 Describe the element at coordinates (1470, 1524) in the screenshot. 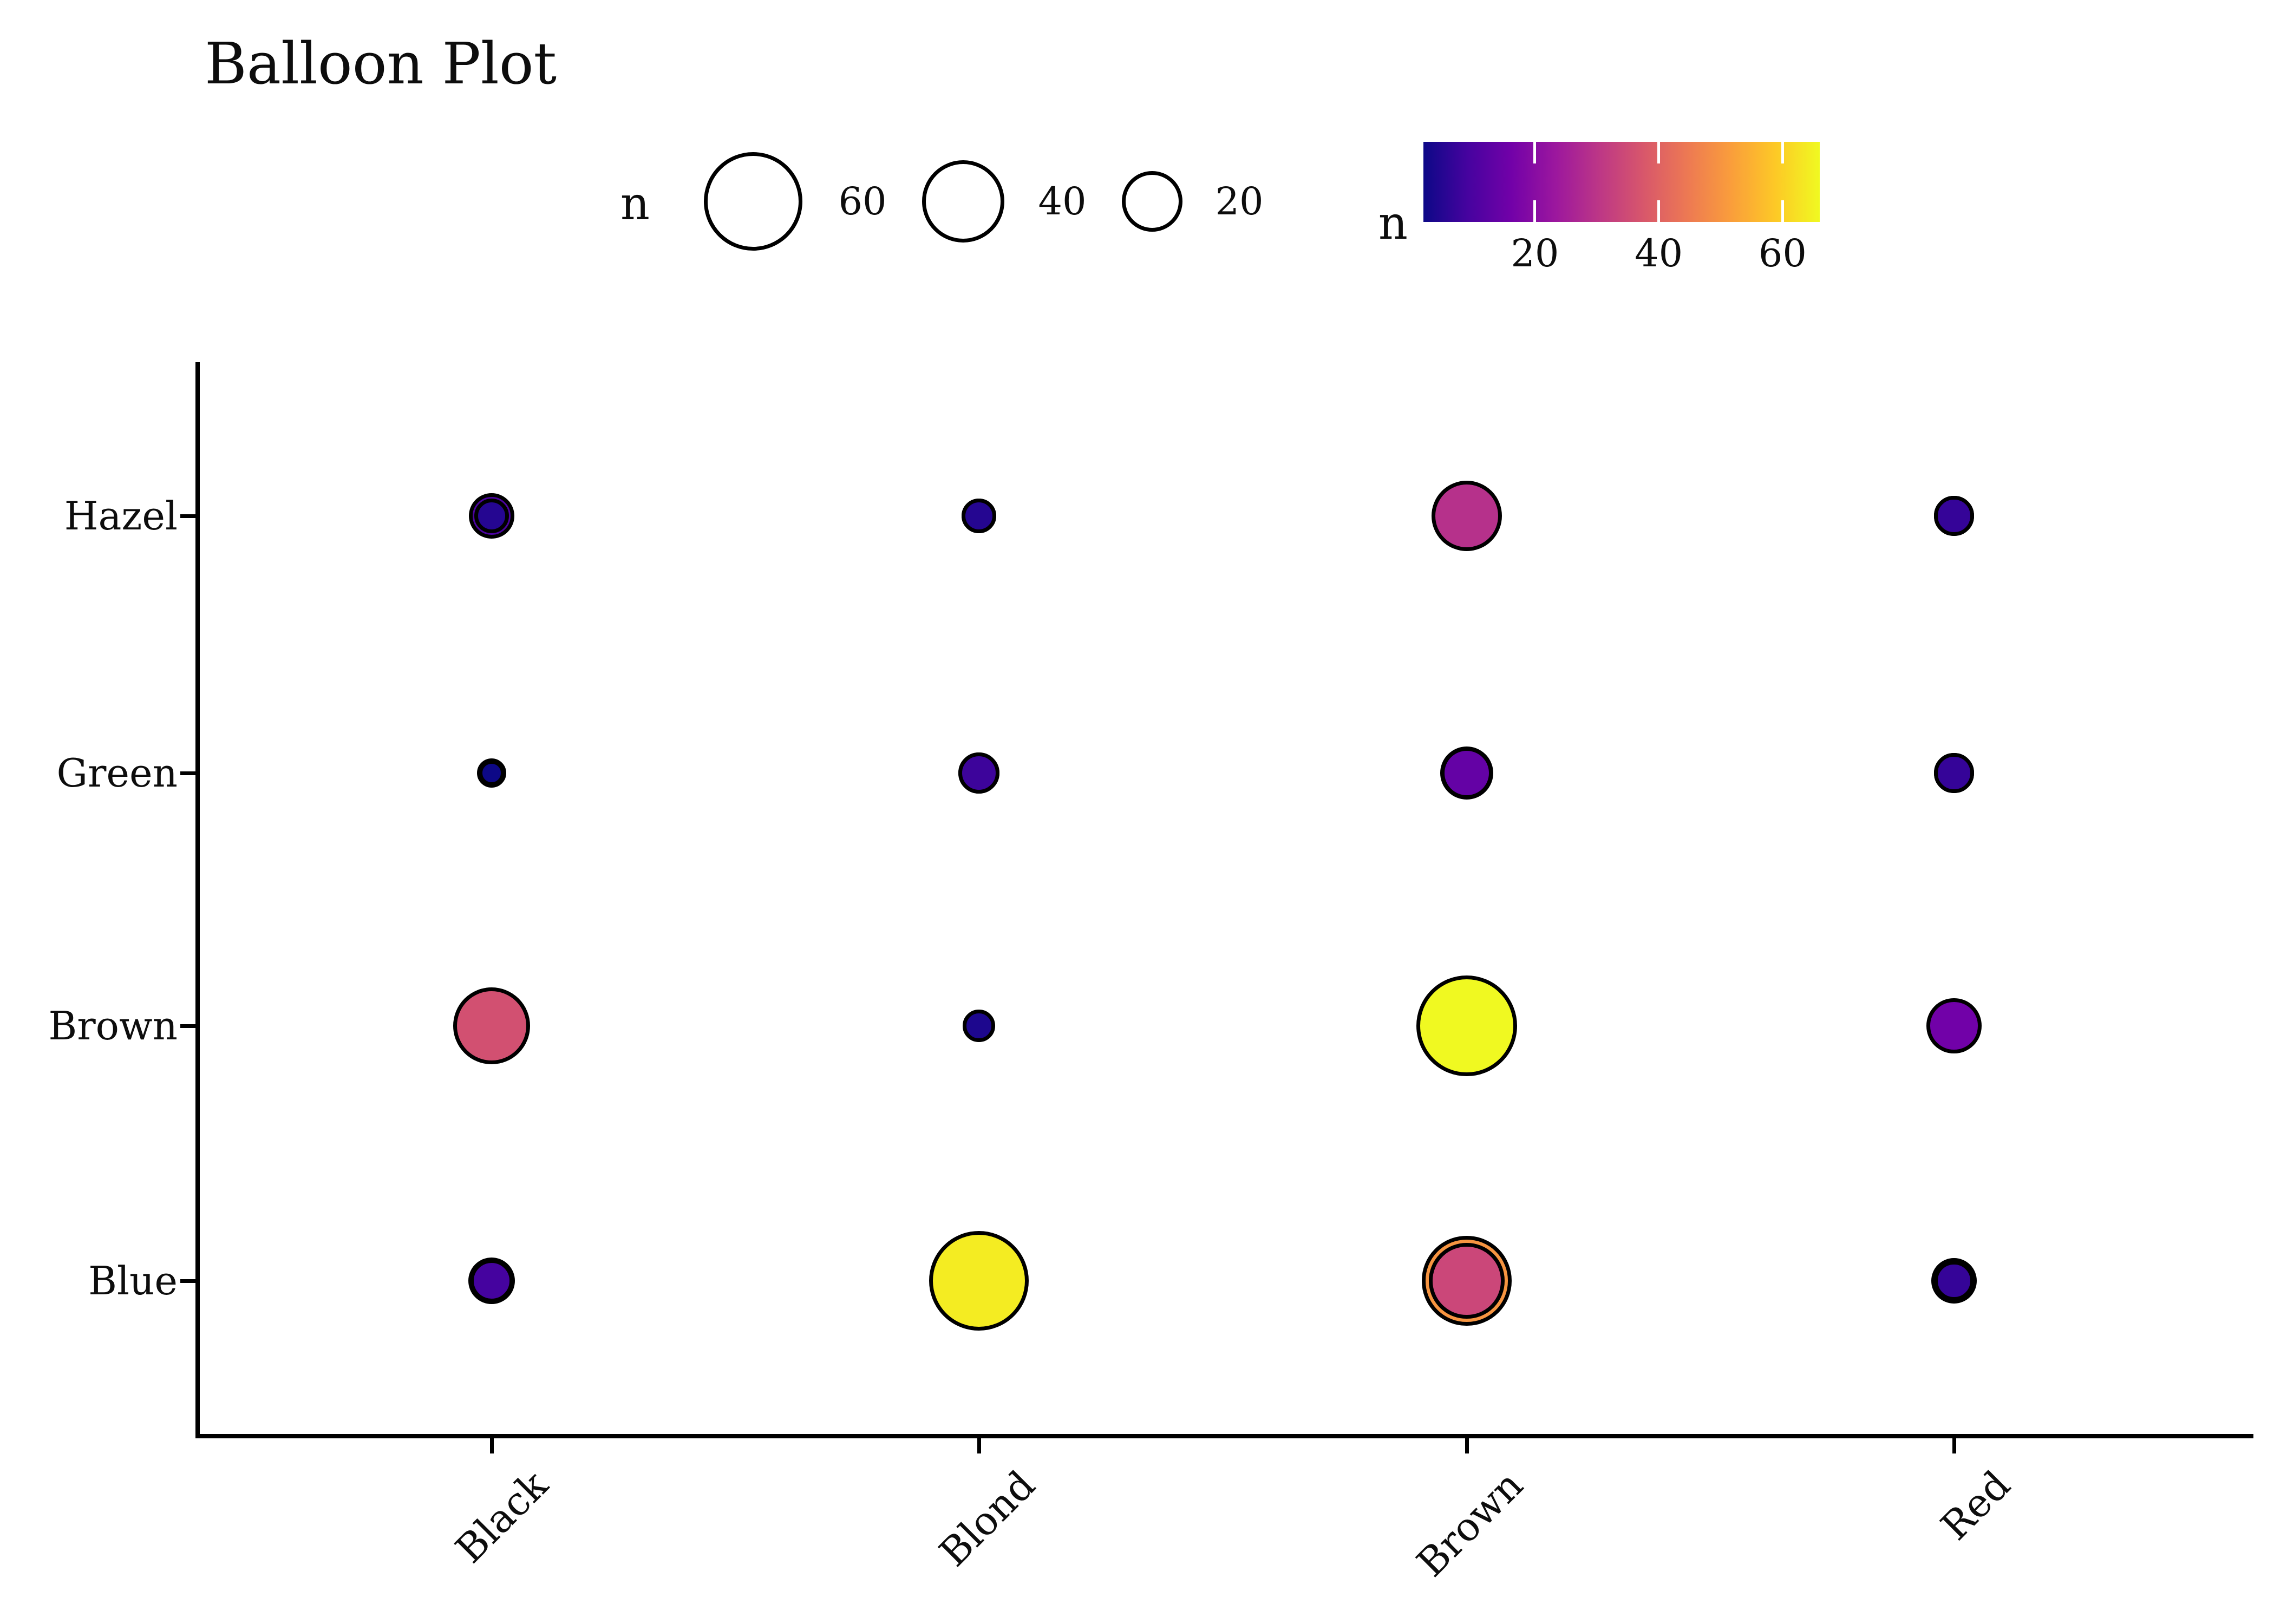

I see `x-tick-label: Brown` at that location.